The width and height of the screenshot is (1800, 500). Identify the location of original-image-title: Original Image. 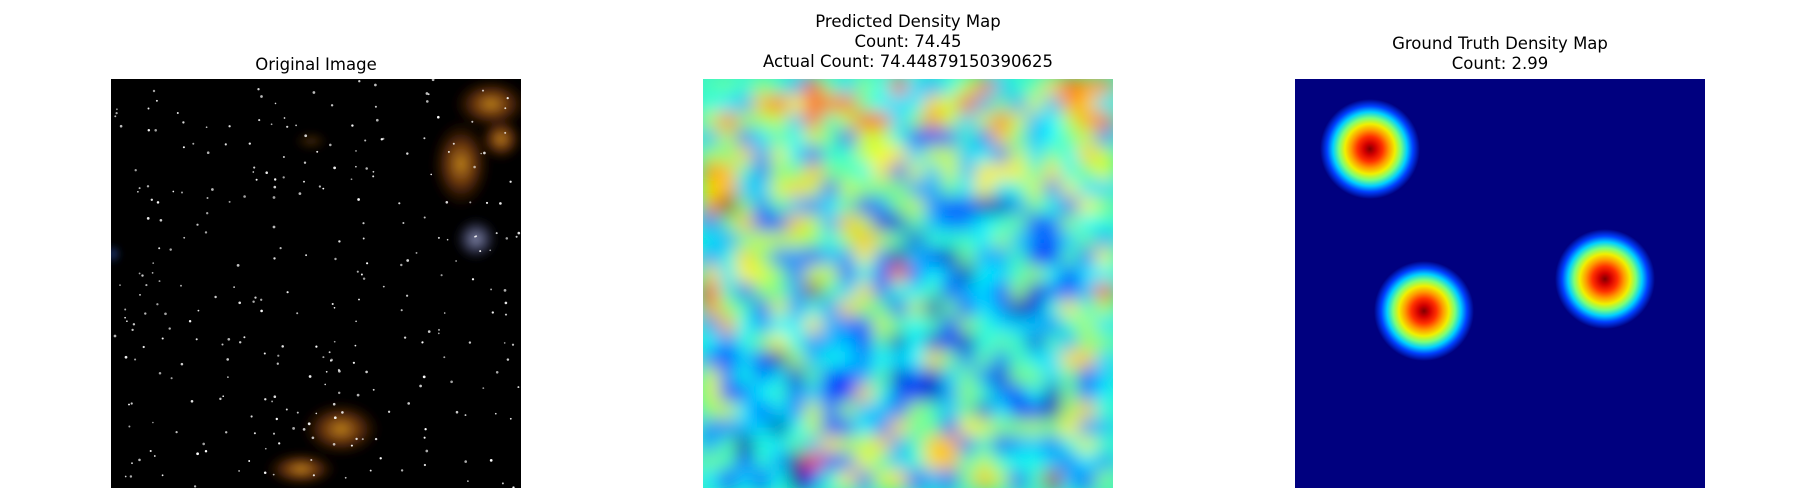
(316, 65).